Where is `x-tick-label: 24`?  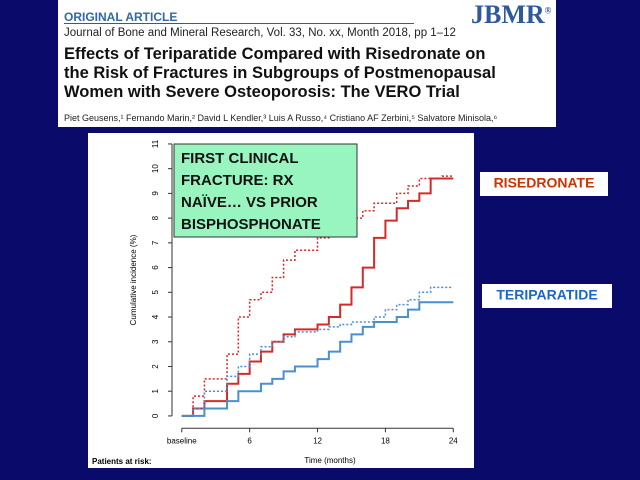
x-tick-label: 24 is located at coordinates (453, 440).